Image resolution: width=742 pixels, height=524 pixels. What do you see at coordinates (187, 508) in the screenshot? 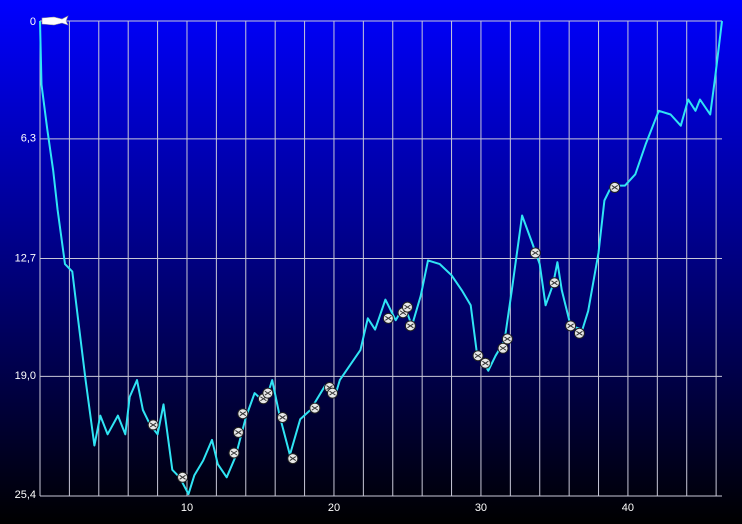
I see `x-tick-label: 10` at bounding box center [187, 508].